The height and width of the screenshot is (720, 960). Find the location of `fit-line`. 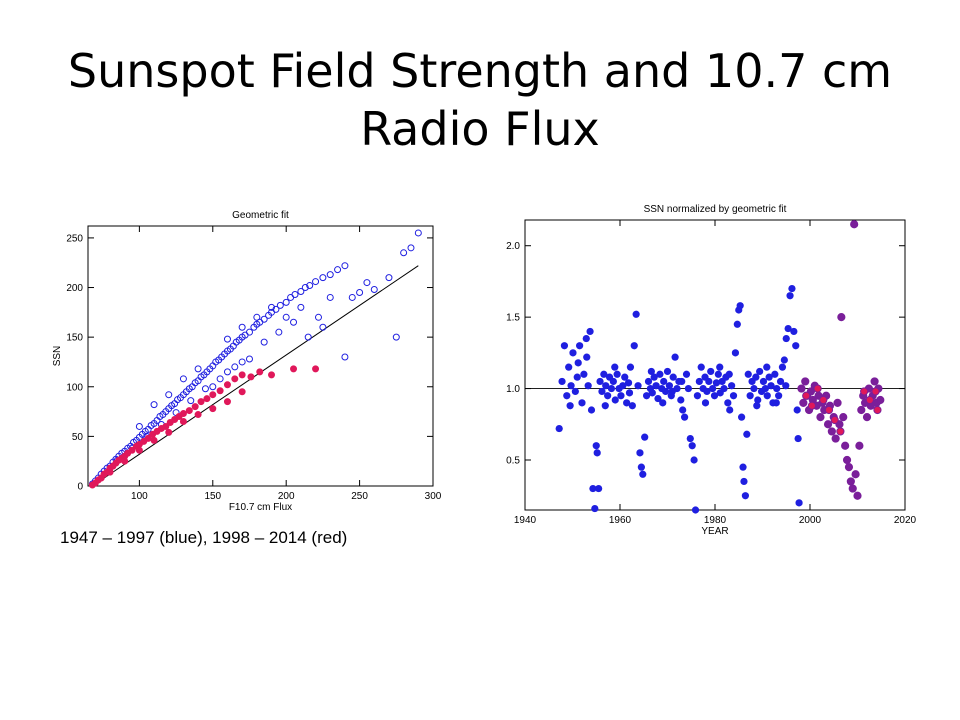

fit-line is located at coordinates (255, 376).